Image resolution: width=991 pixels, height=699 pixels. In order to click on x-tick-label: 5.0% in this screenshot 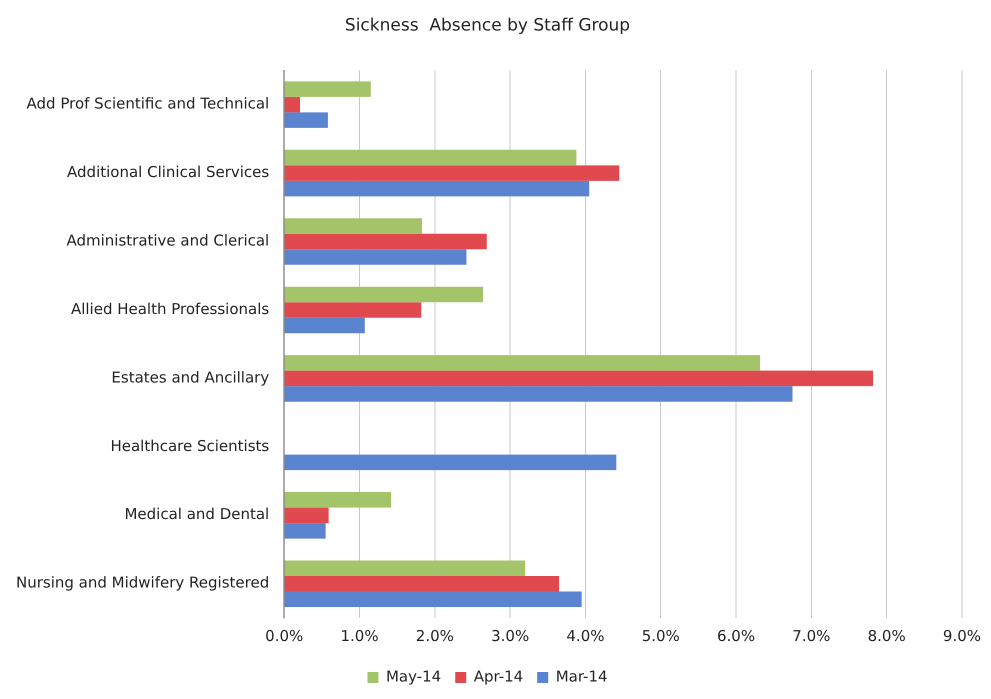, I will do `click(661, 635)`.